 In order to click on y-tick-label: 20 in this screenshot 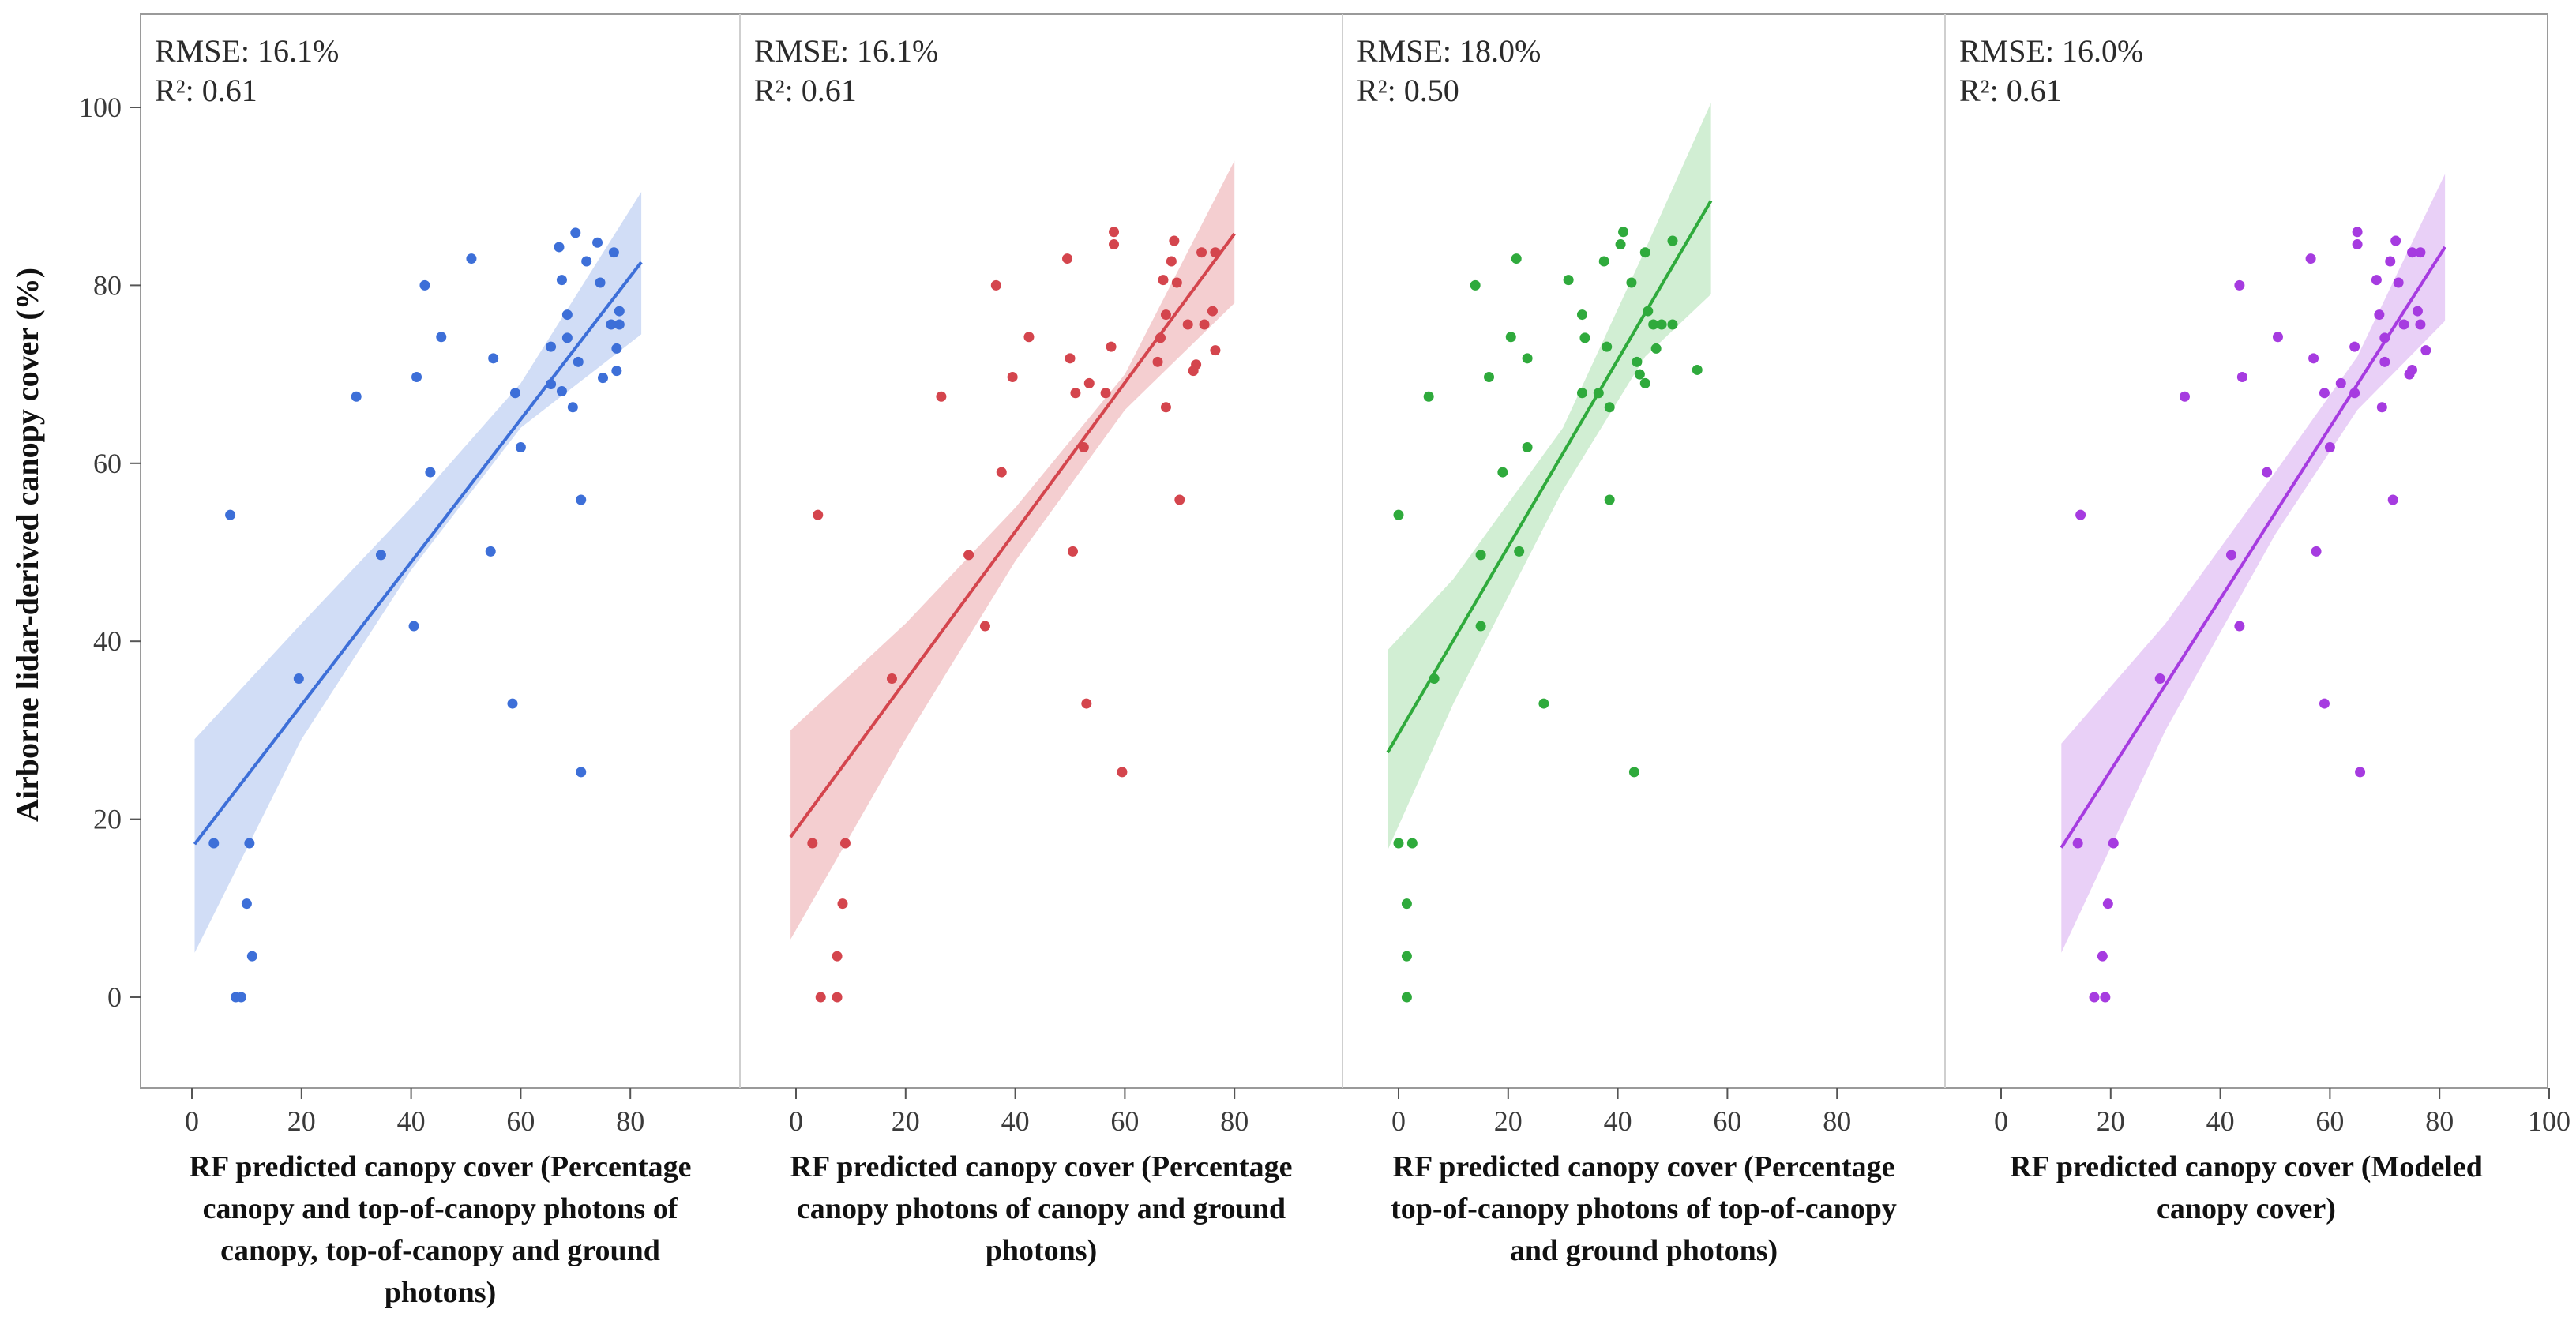, I will do `click(107, 820)`.